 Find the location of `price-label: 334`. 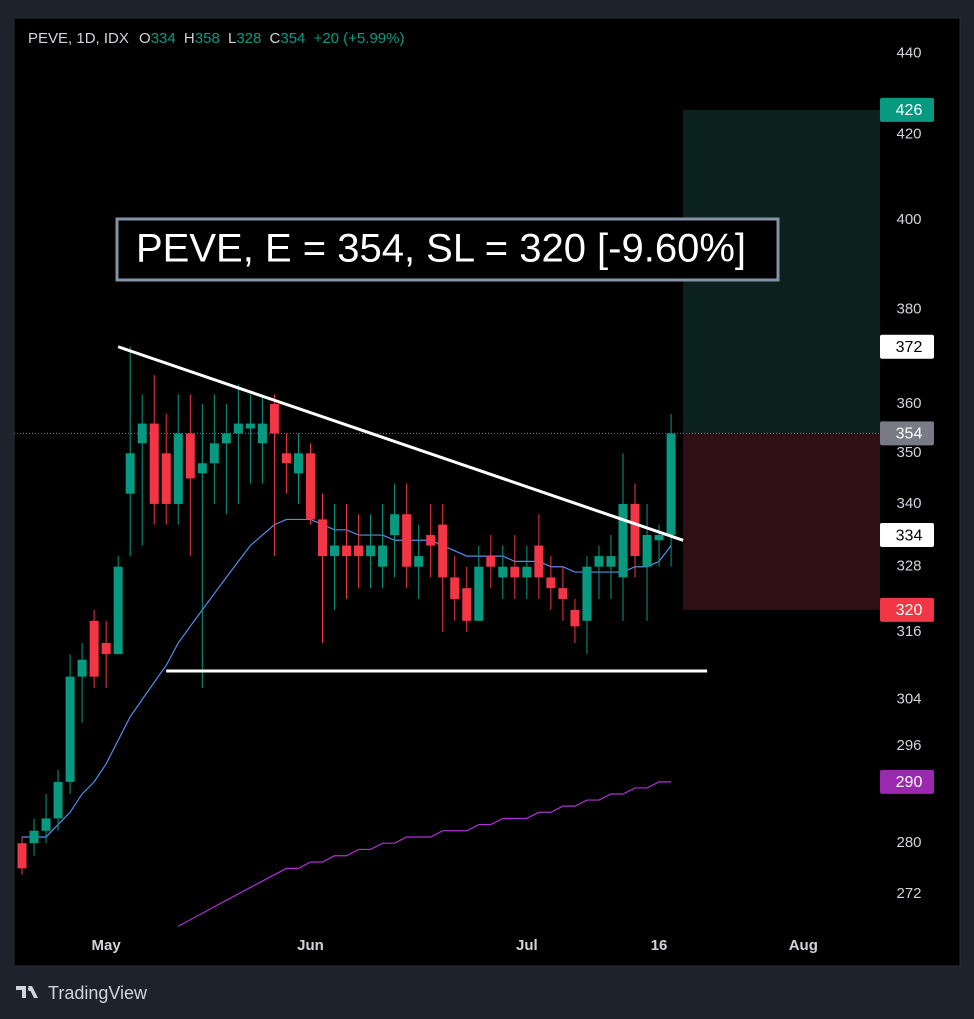

price-label: 334 is located at coordinates (909, 535).